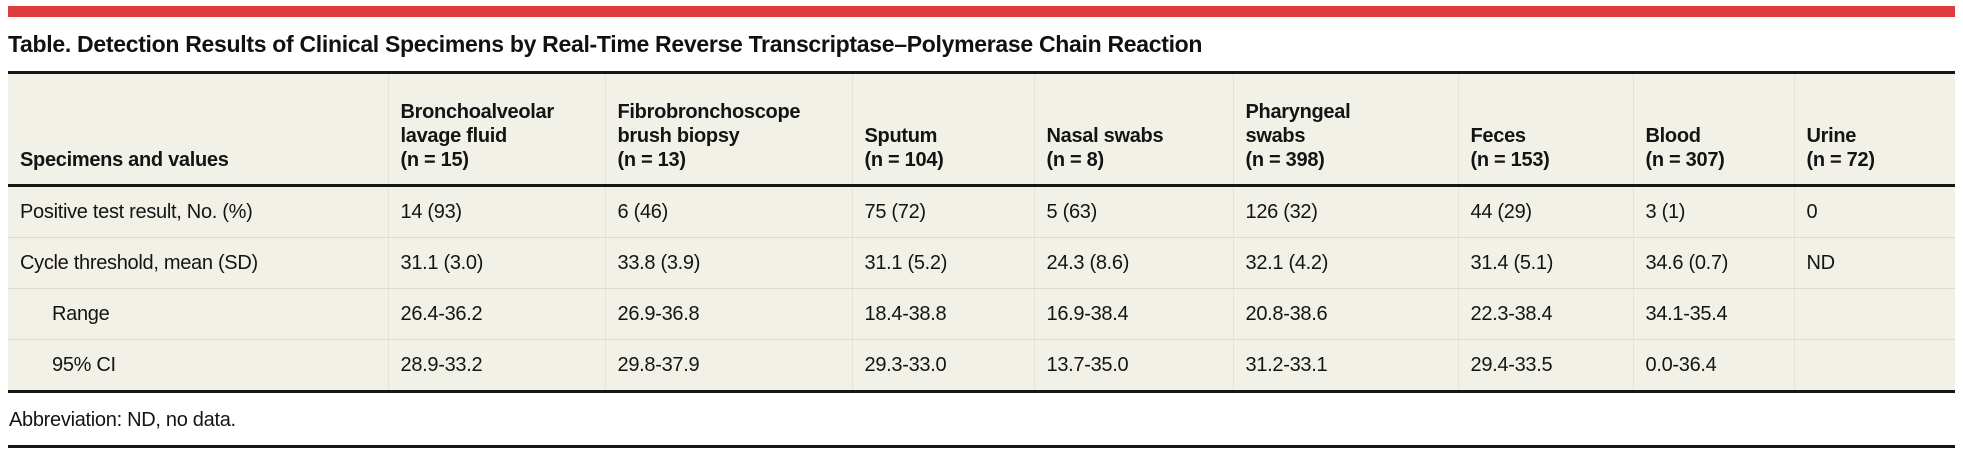  What do you see at coordinates (1345, 365) in the screenshot?
I see `cell-value: 31.2-33.1` at bounding box center [1345, 365].